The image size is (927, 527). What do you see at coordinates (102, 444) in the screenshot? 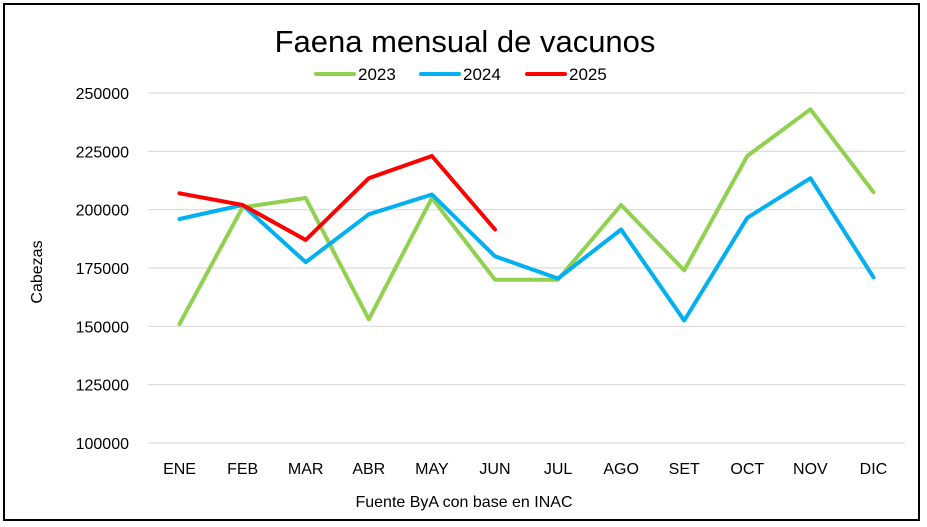
I see `y-tick-label: 100000` at bounding box center [102, 444].